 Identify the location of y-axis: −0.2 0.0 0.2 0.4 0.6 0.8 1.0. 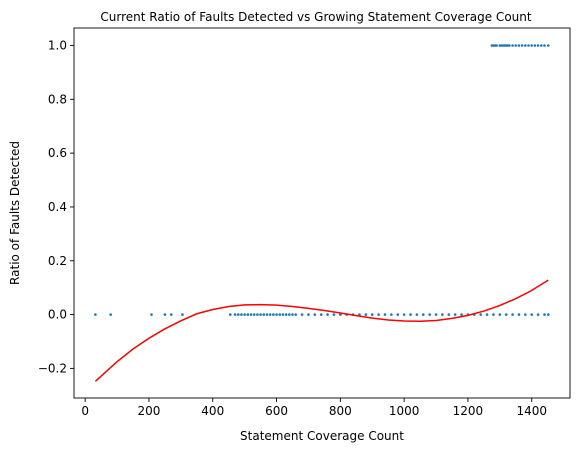
(56, 206).